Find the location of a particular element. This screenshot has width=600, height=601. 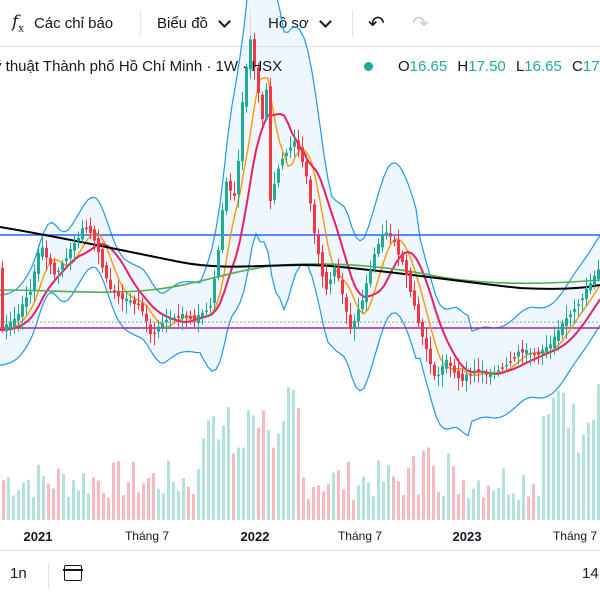

timeframe-button: 1n is located at coordinates (18, 573).